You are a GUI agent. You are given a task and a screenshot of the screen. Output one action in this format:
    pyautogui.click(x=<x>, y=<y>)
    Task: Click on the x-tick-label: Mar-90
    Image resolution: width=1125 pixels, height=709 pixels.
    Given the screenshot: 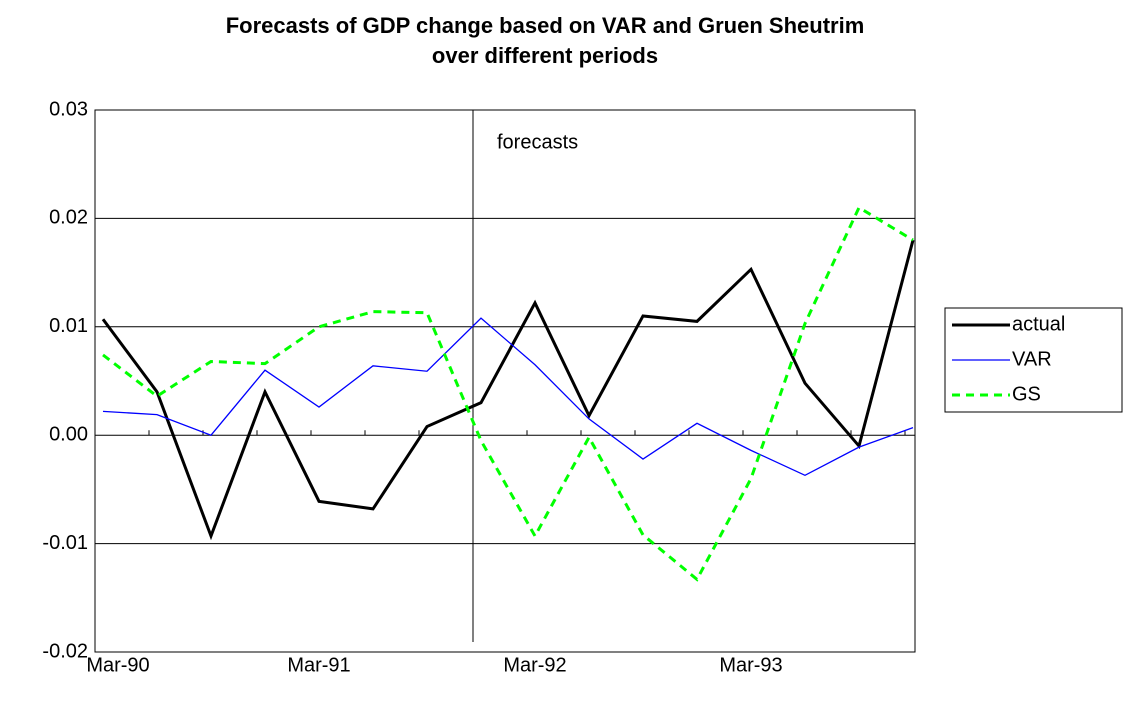 What is the action you would take?
    pyautogui.click(x=117, y=665)
    